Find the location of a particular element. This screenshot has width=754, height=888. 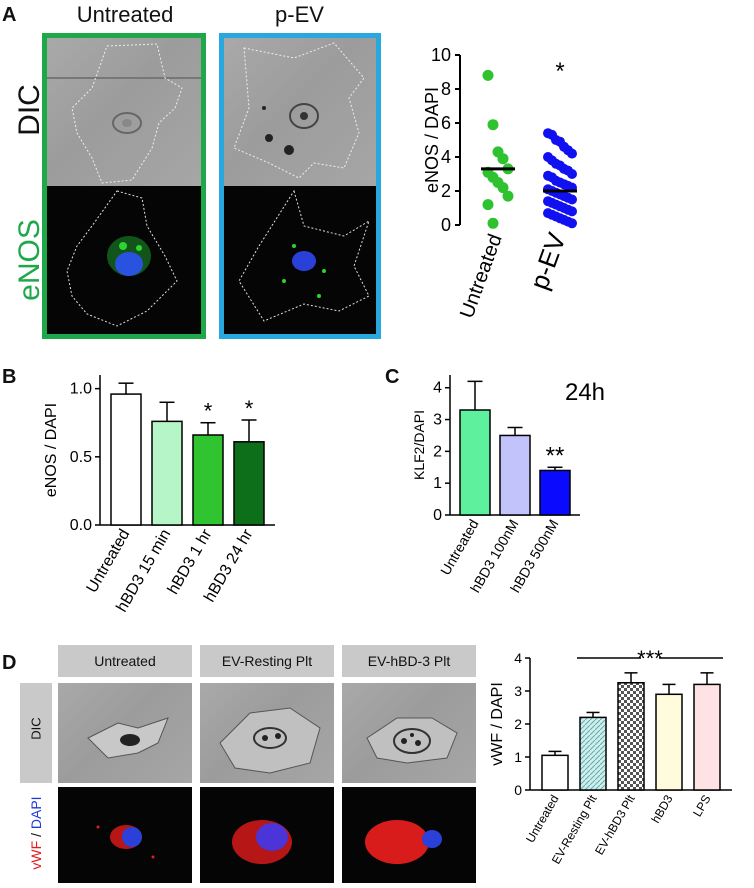

row-header-d-vwf: vWF / DAPI is located at coordinates (36, 835).